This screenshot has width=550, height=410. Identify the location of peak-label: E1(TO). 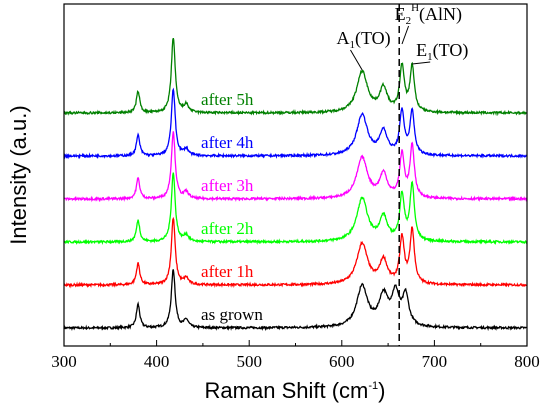
(442, 51).